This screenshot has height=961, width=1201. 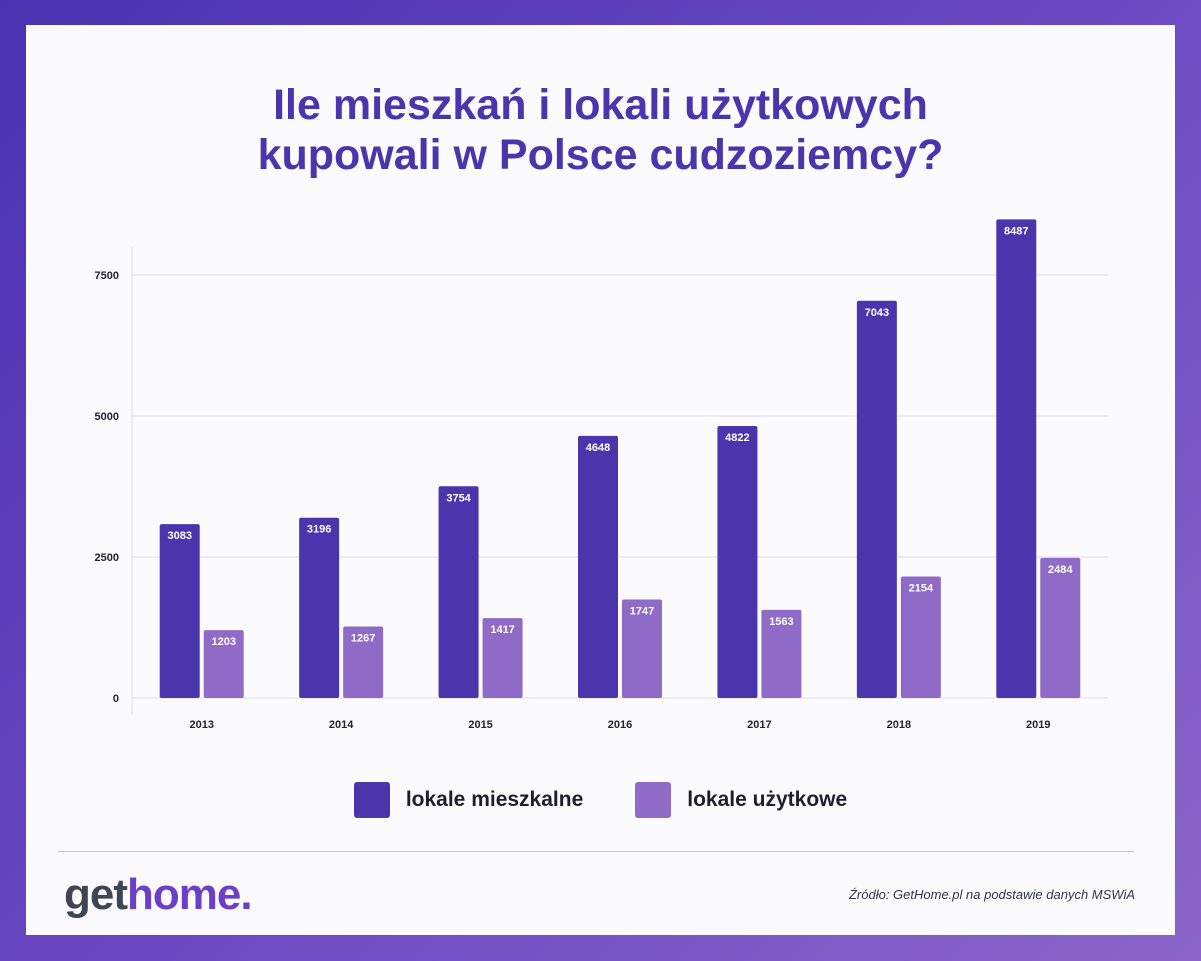 I want to click on bar-mieszkalne-2017, so click(x=737, y=562).